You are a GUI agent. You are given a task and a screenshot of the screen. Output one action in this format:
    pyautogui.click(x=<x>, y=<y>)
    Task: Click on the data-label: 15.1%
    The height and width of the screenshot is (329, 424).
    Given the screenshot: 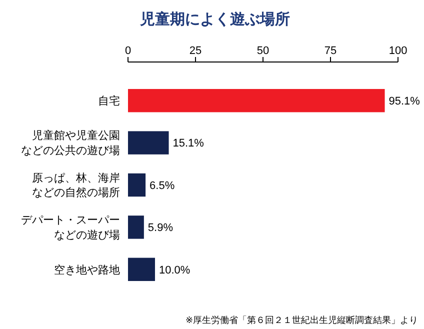 What is the action you would take?
    pyautogui.click(x=188, y=144)
    